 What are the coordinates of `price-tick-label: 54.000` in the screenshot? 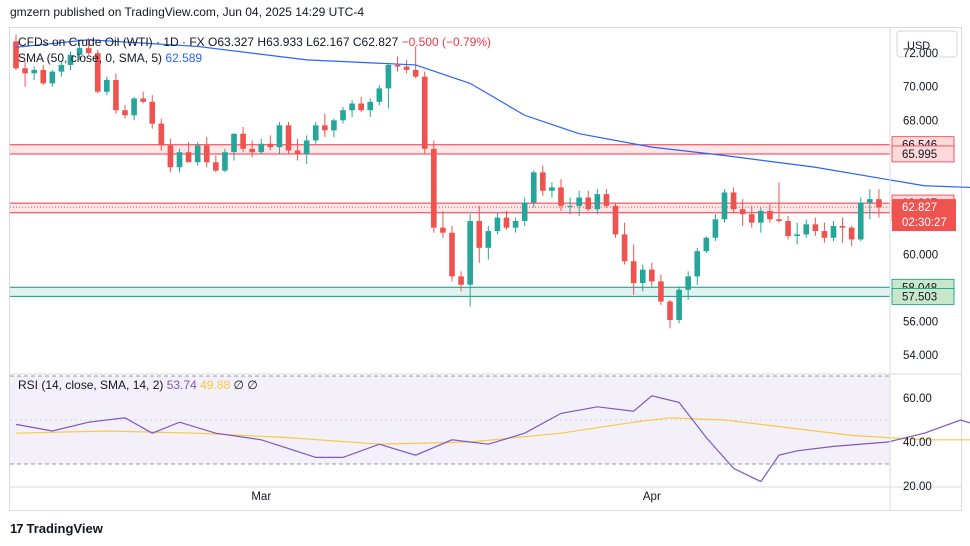 It's located at (920, 356).